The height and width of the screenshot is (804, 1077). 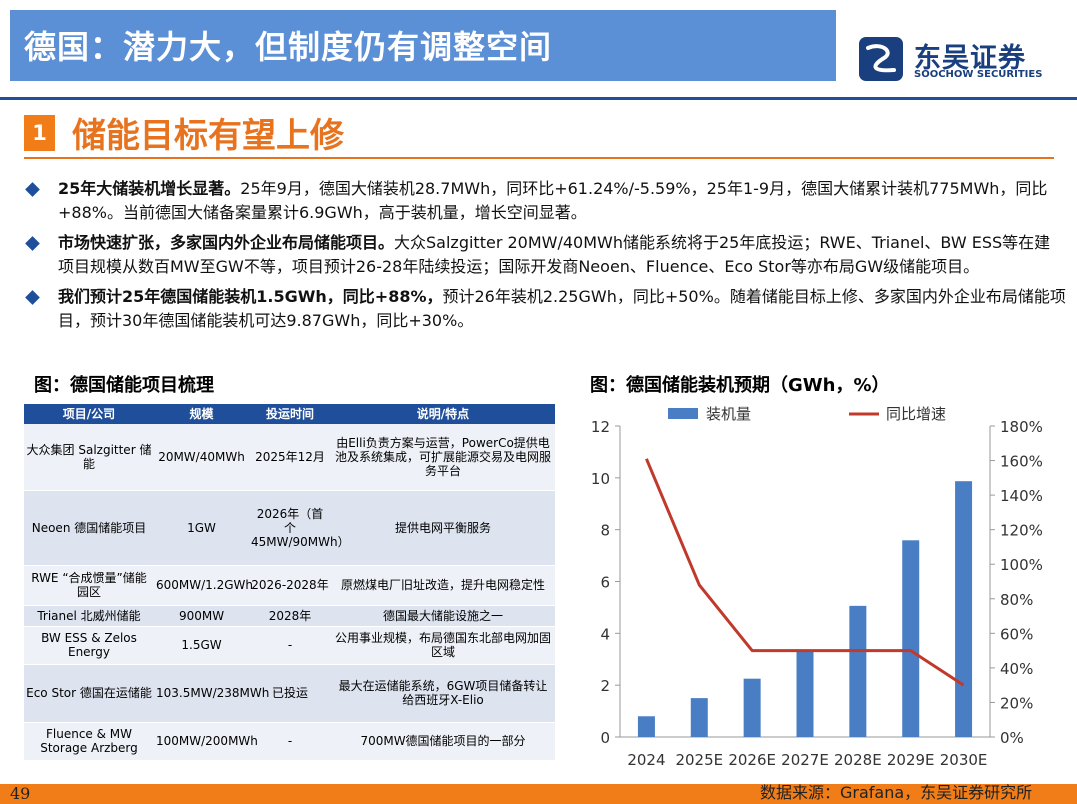 I want to click on table-cell: 2025年12月, so click(x=290, y=457).